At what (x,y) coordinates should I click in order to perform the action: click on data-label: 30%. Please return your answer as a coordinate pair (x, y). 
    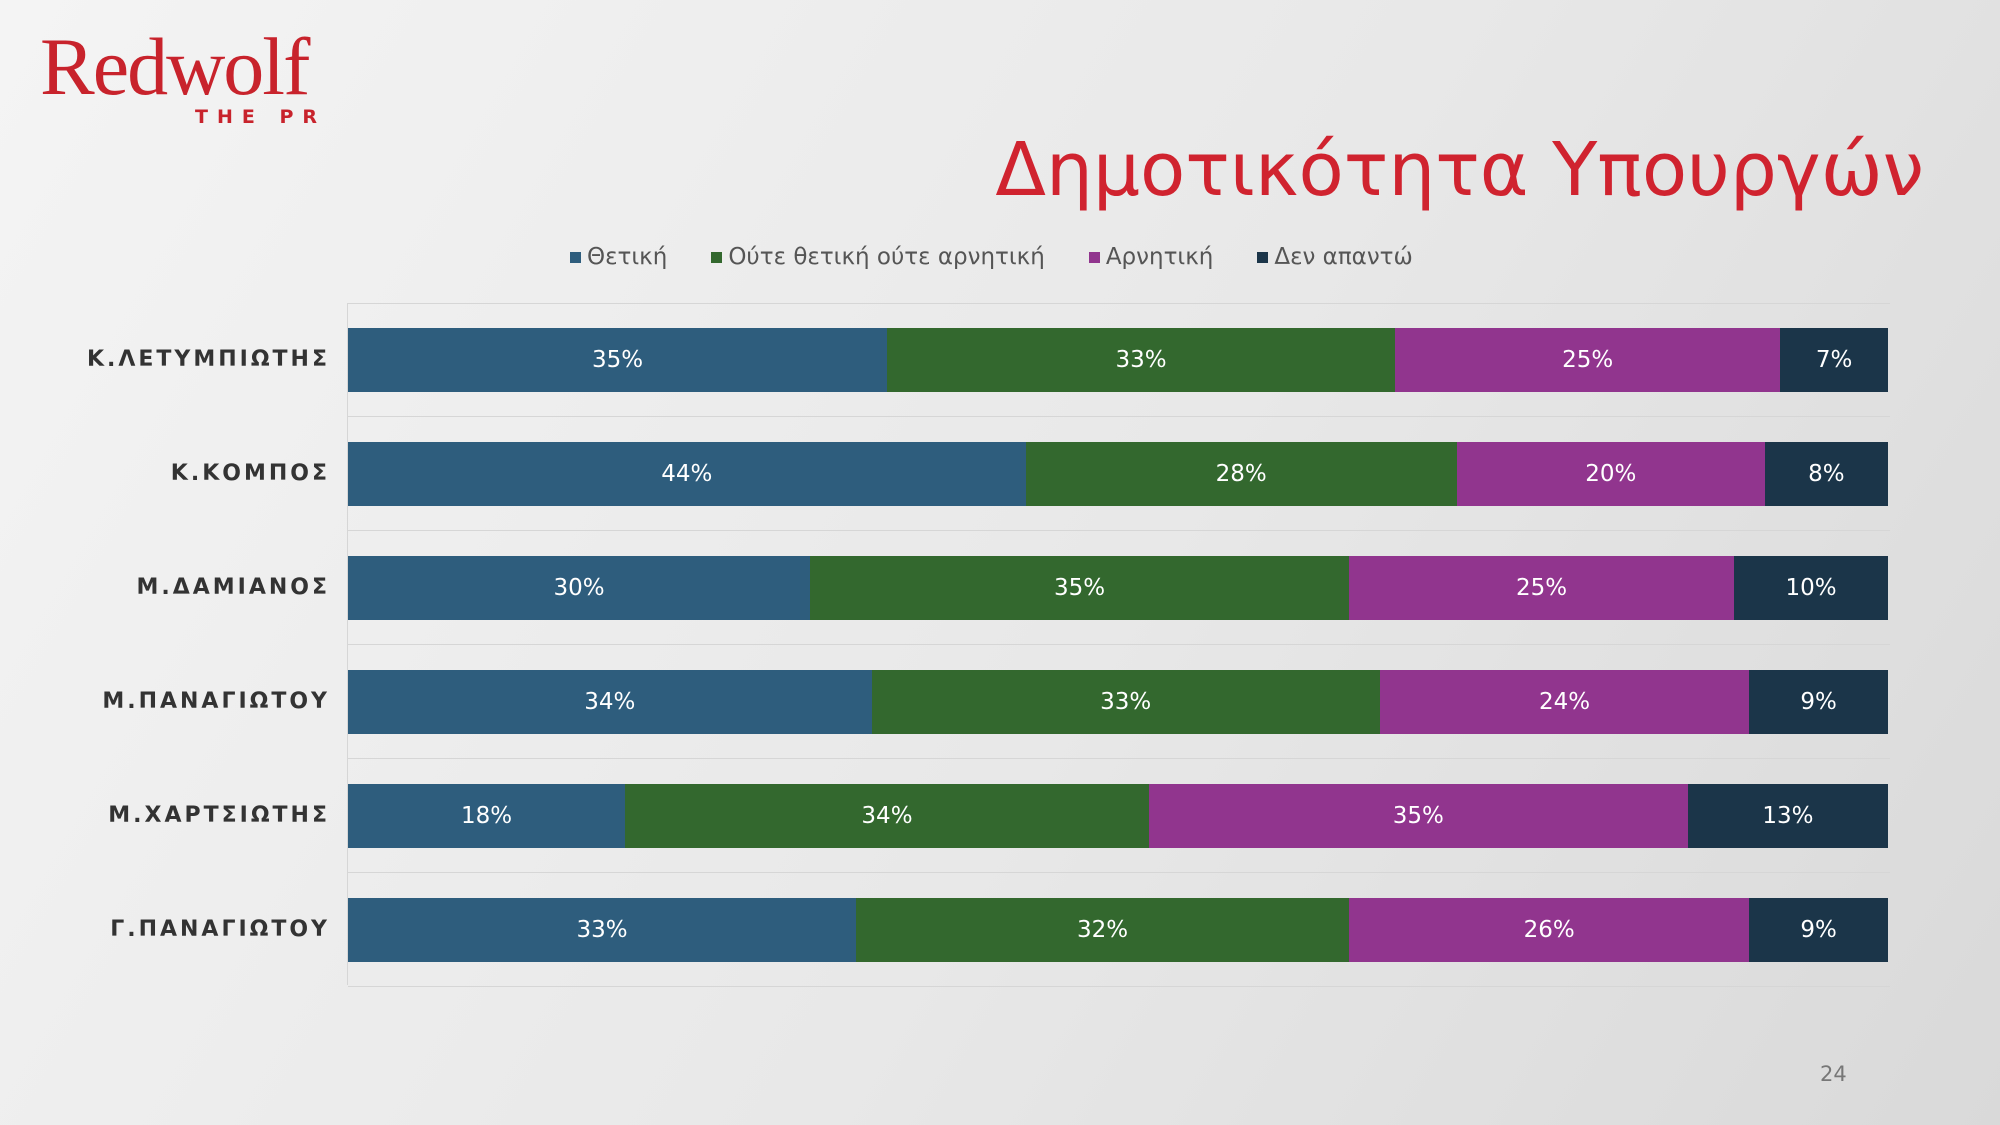
    Looking at the image, I should click on (579, 588).